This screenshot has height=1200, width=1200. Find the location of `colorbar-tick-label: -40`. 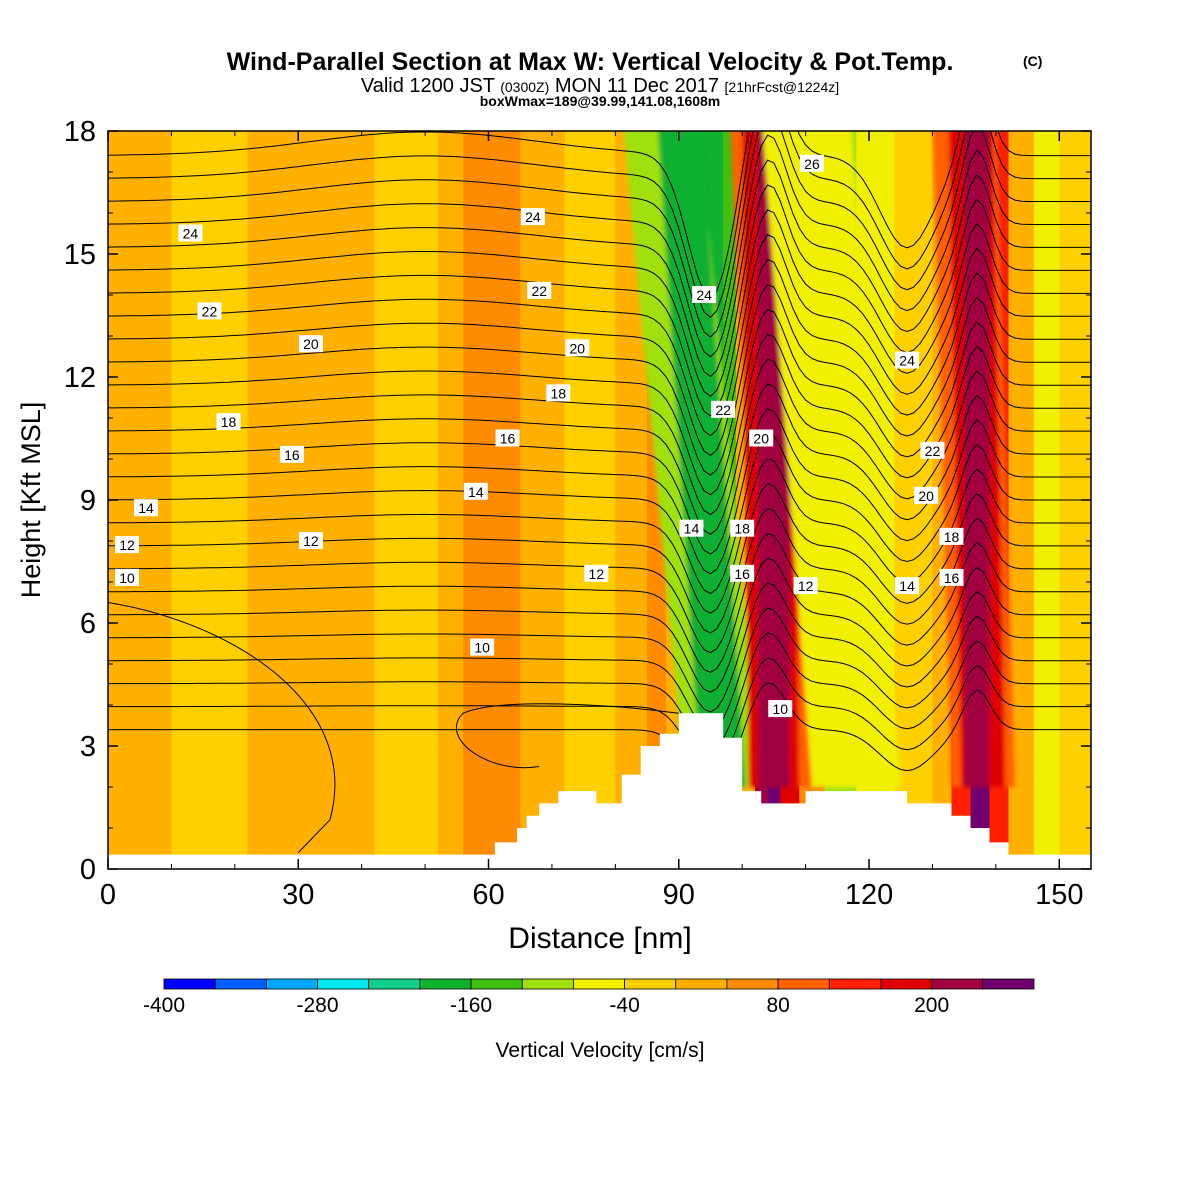

colorbar-tick-label: -40 is located at coordinates (624, 1005).